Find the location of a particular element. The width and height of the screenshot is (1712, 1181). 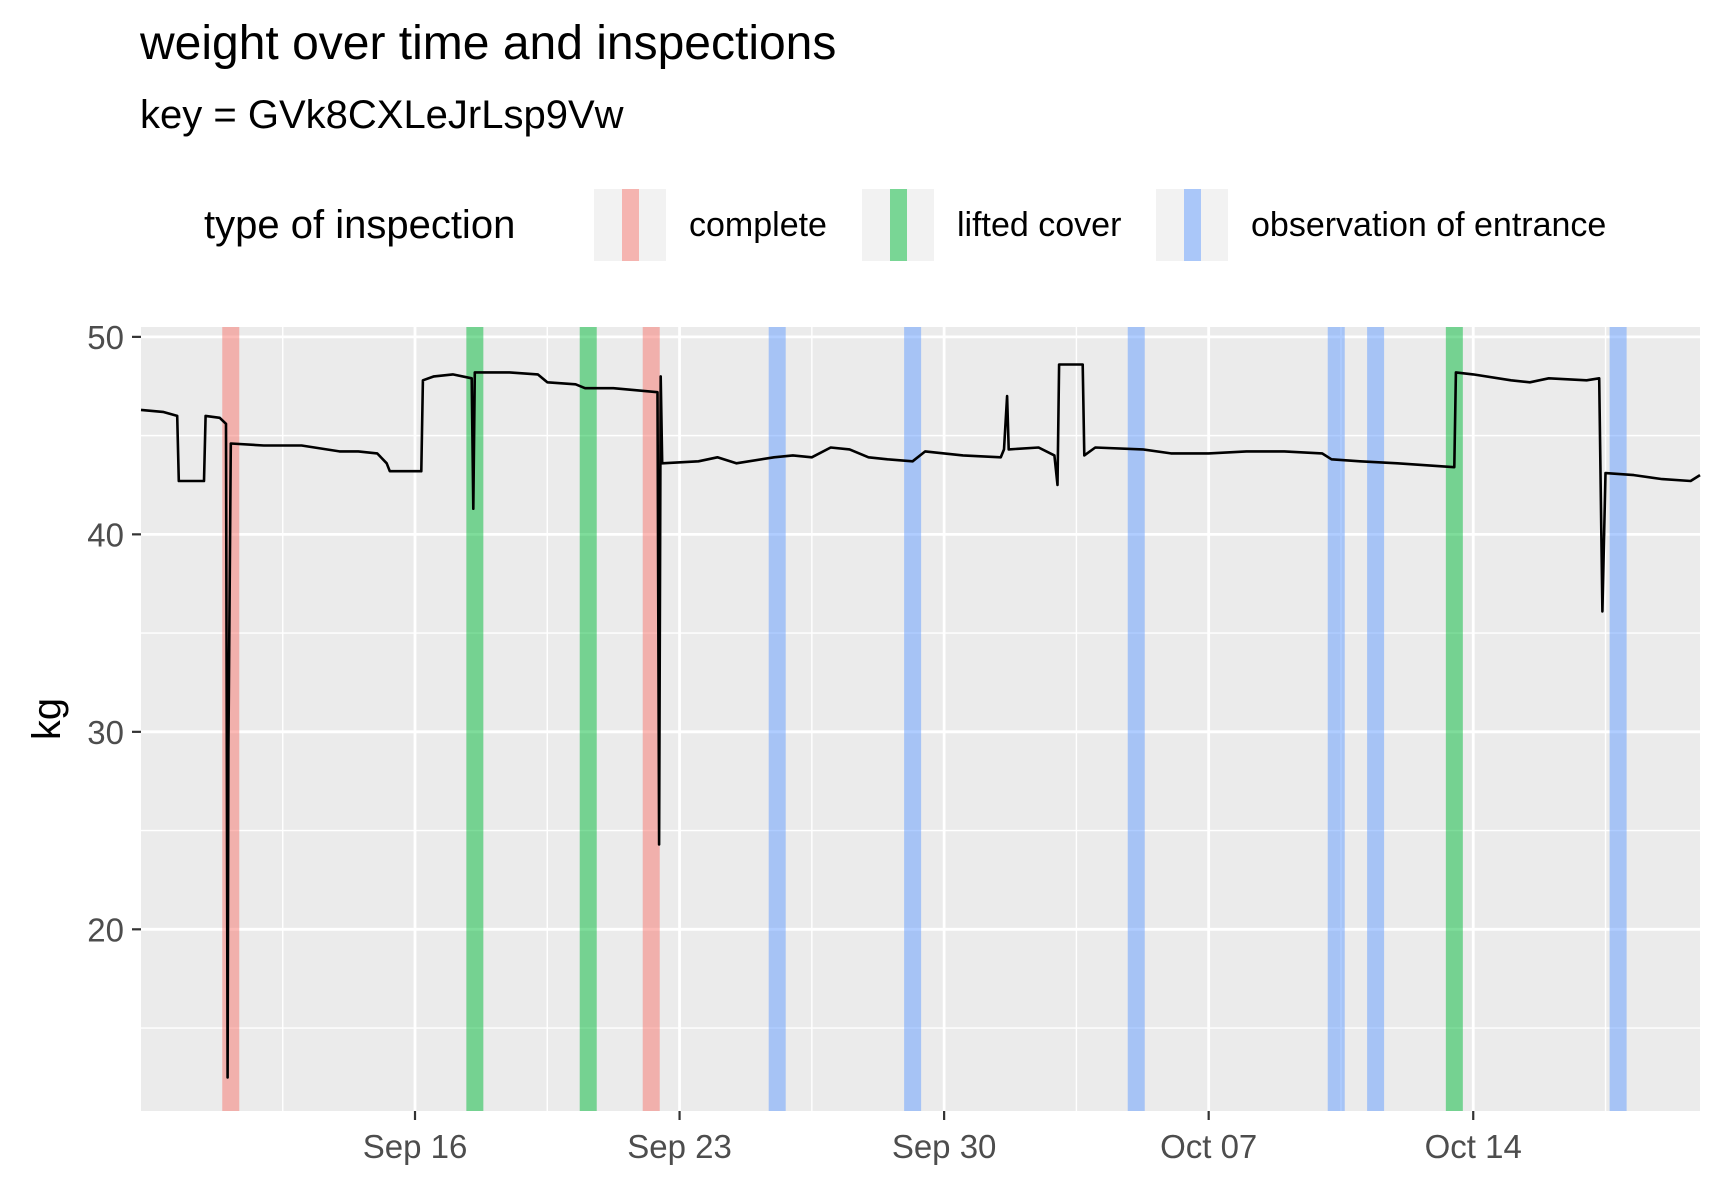

legend-swatch-lifted-cover is located at coordinates (898, 225).